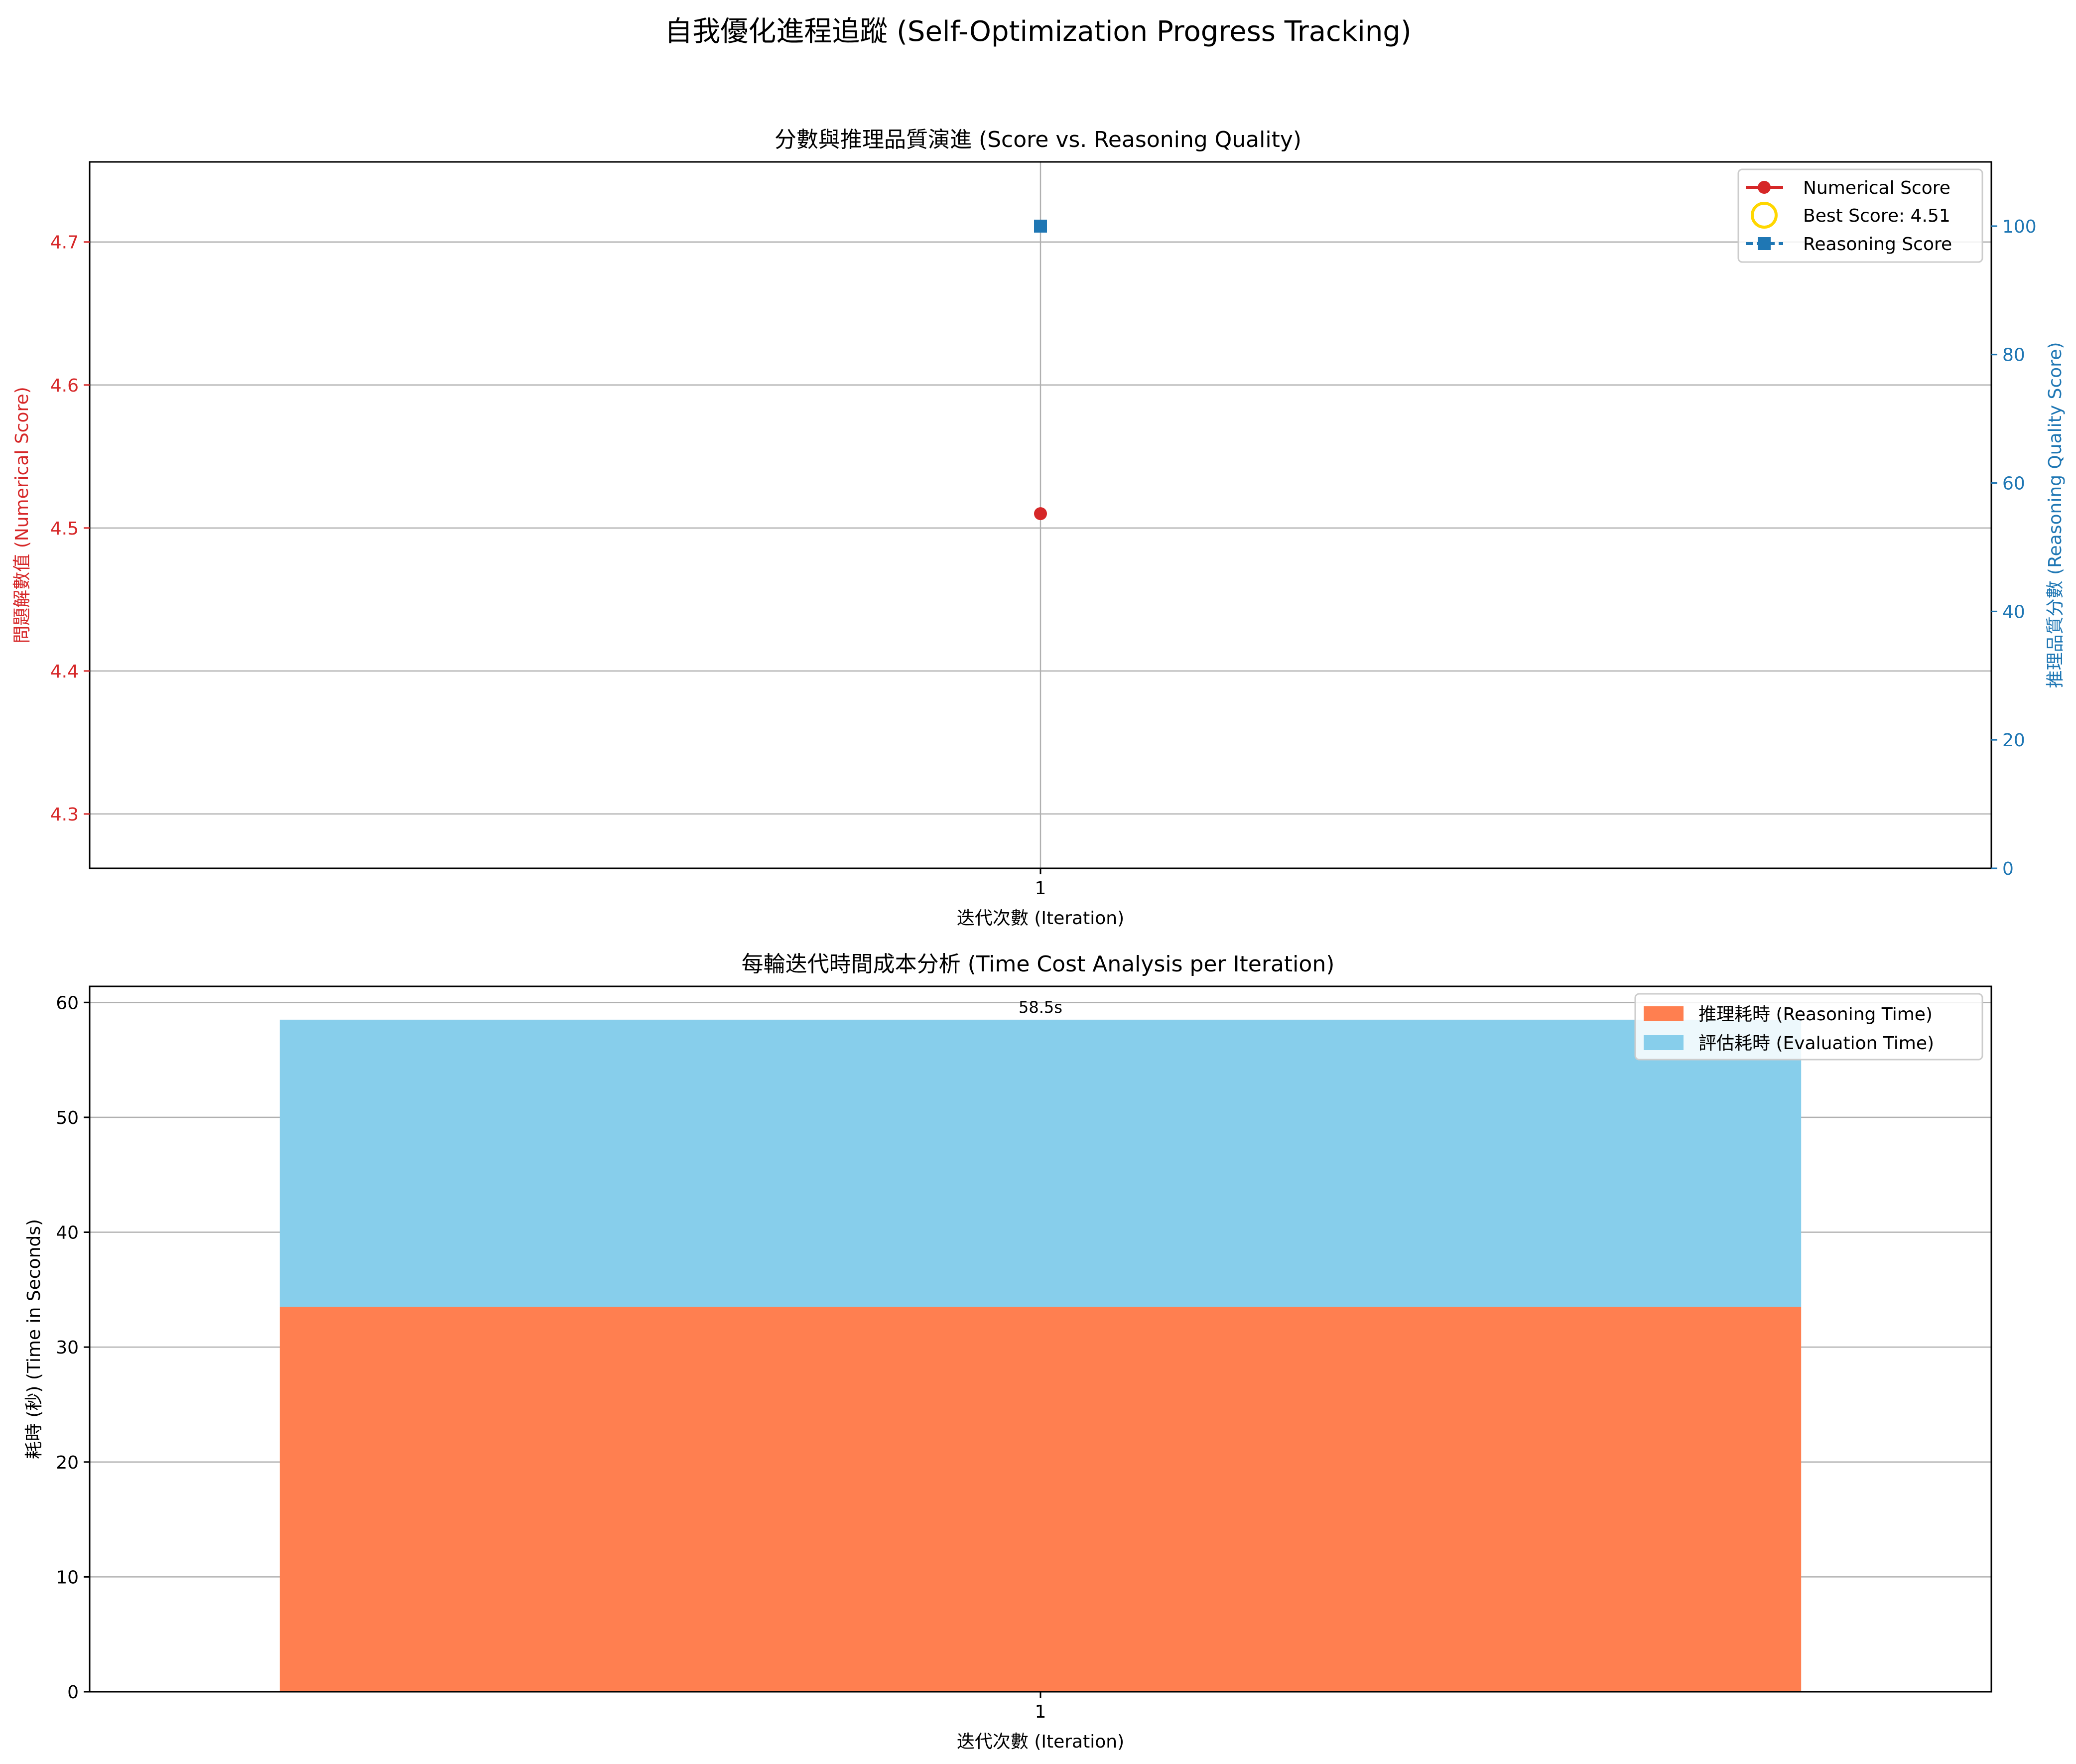  What do you see at coordinates (68, 1118) in the screenshot?
I see `y-tick-label: 50` at bounding box center [68, 1118].